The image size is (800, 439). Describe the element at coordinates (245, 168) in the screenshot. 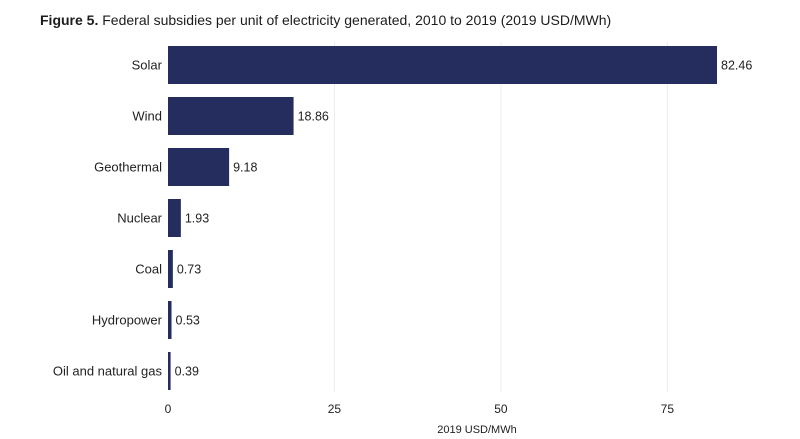

I see `value-label: 9.18` at that location.